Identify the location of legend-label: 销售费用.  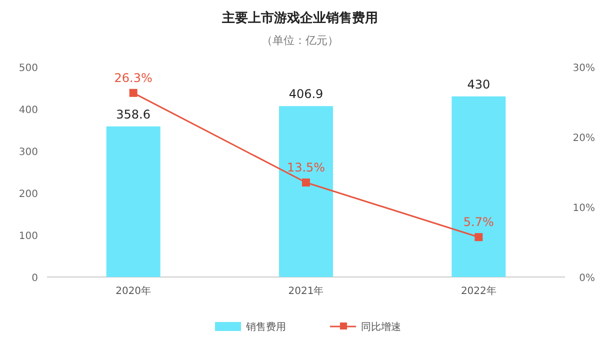
(265, 327).